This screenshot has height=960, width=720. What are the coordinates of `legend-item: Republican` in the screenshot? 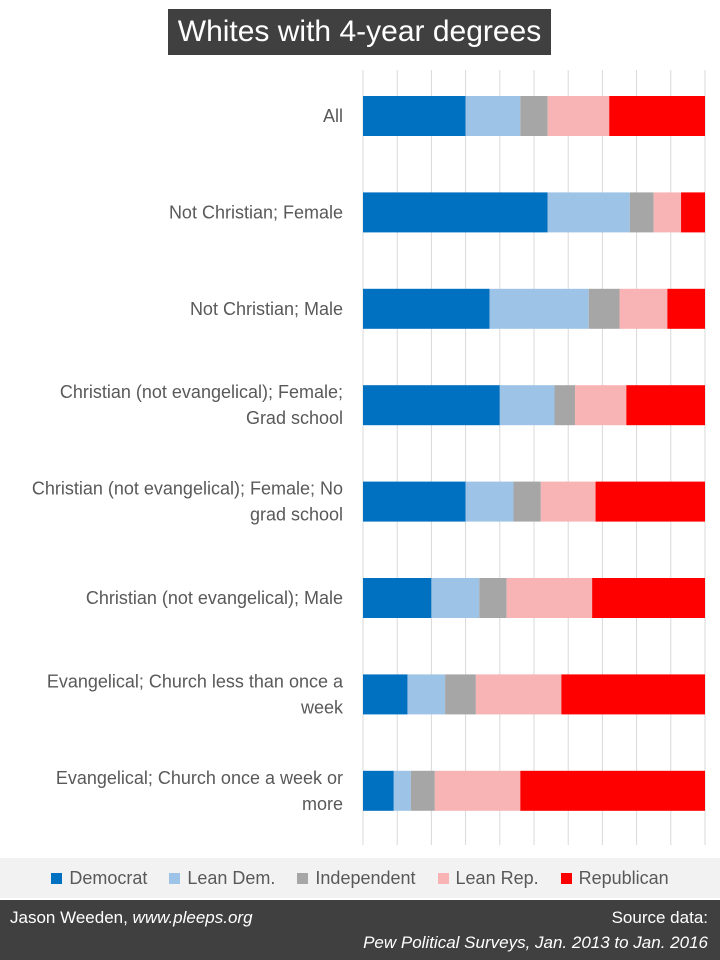 It's located at (614, 878).